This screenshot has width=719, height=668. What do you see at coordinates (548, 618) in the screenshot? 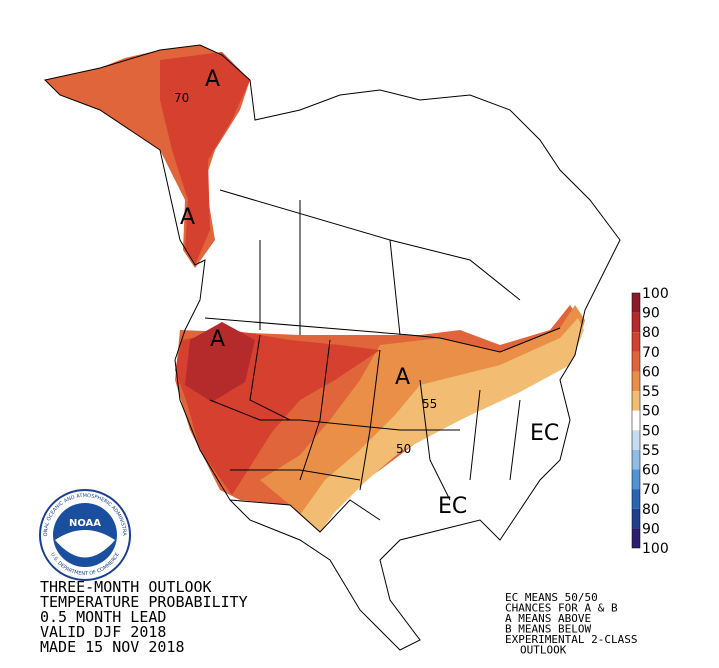
I see `note-line: A MEANS ABOVE` at bounding box center [548, 618].